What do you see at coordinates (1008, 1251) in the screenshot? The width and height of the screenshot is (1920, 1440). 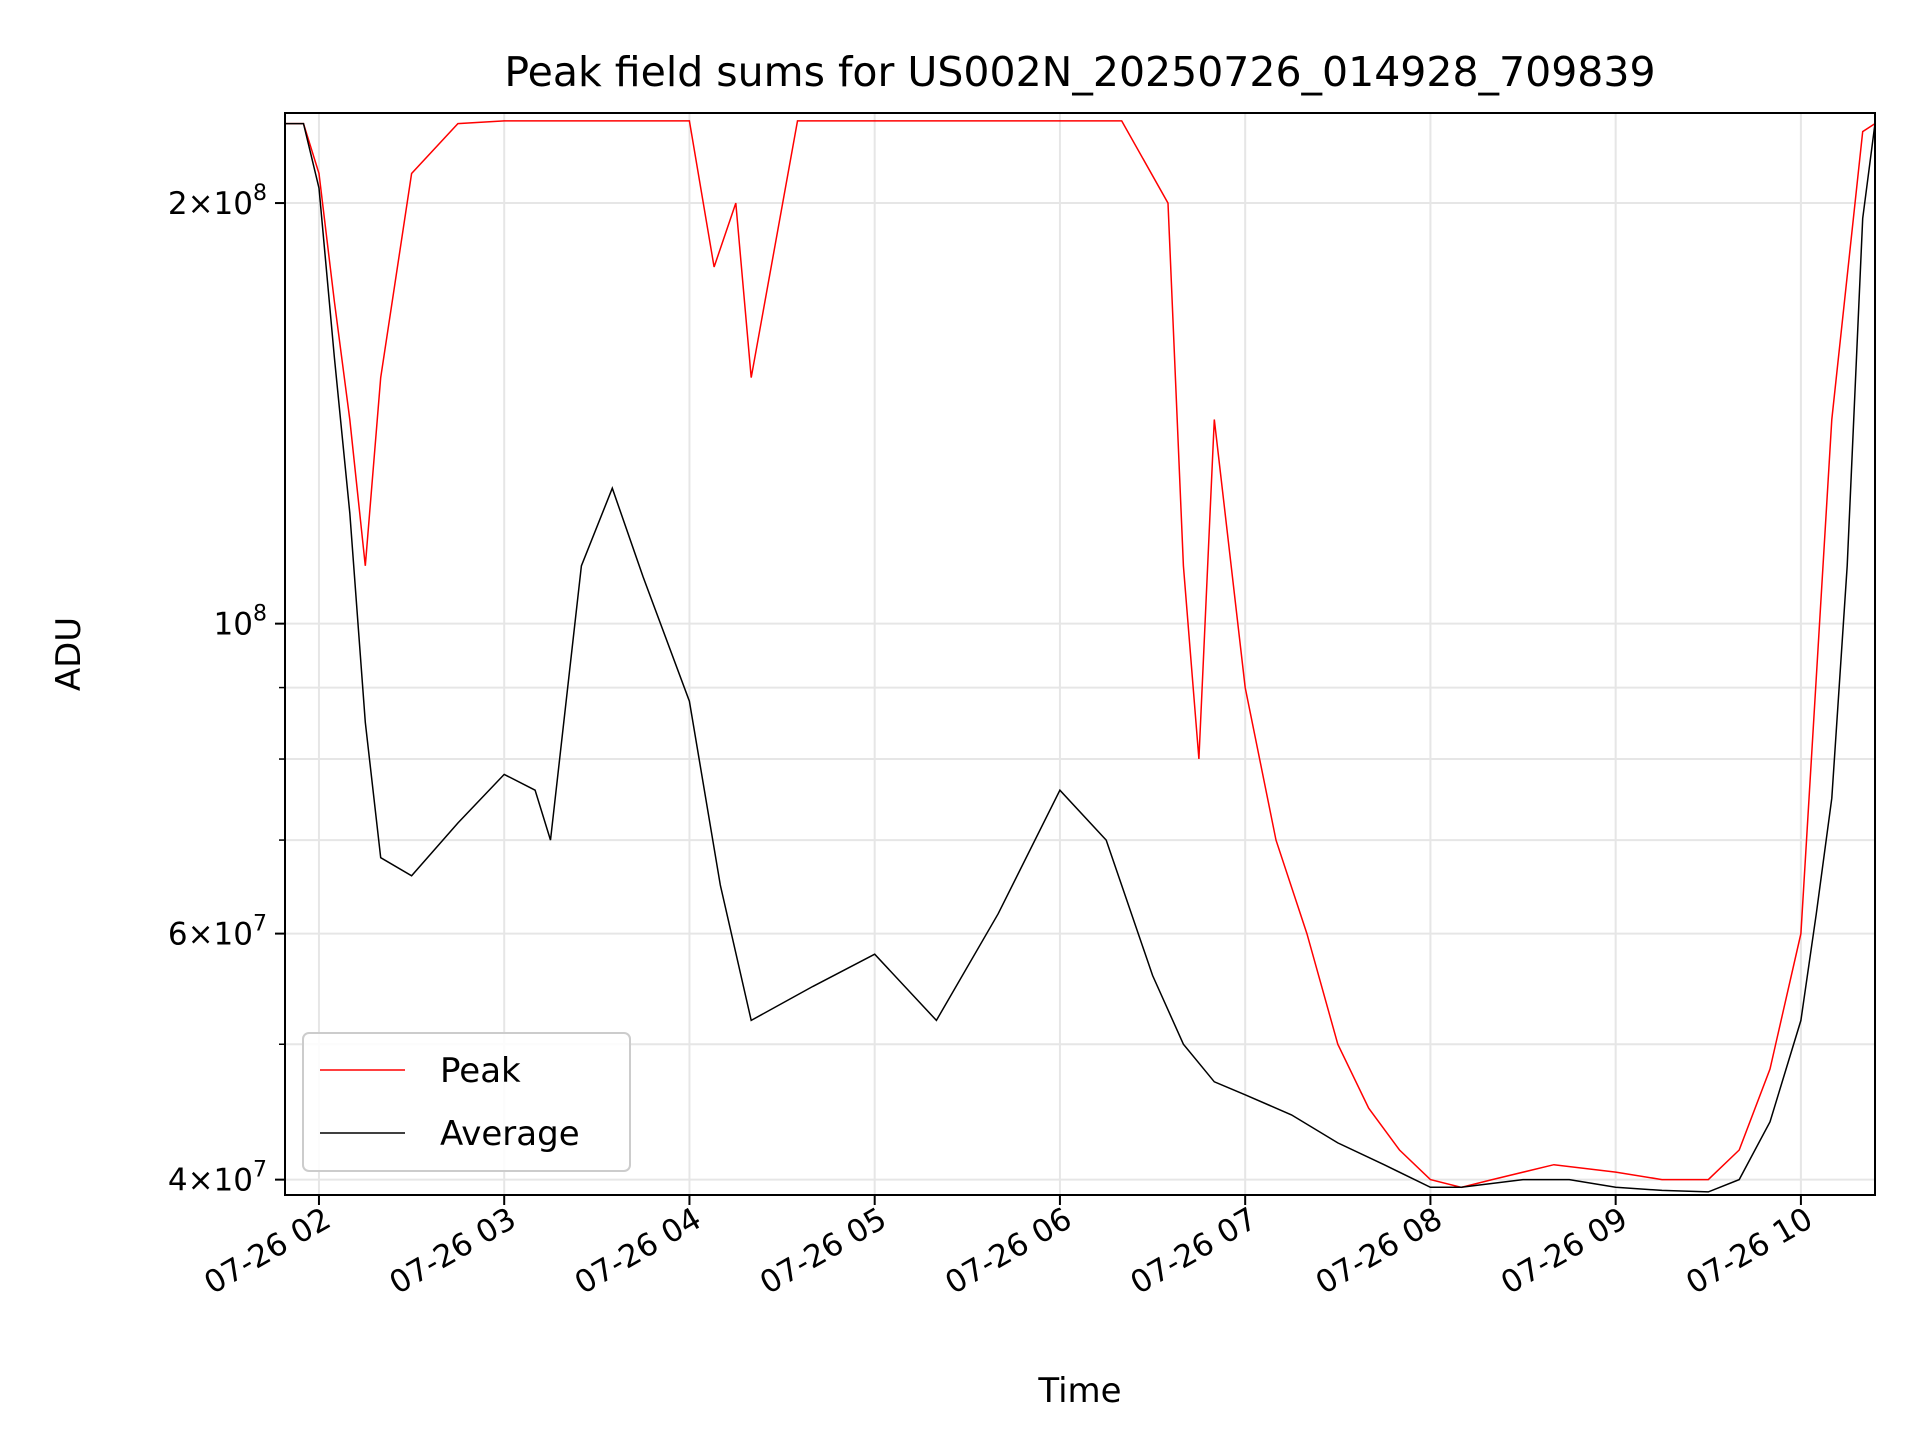 I see `x-tick-label: 07-26 06` at bounding box center [1008, 1251].